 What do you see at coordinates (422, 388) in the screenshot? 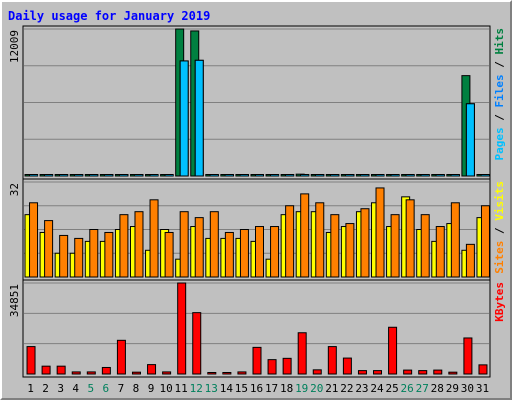
I see `x-tick-label-27: 27` at bounding box center [422, 388].